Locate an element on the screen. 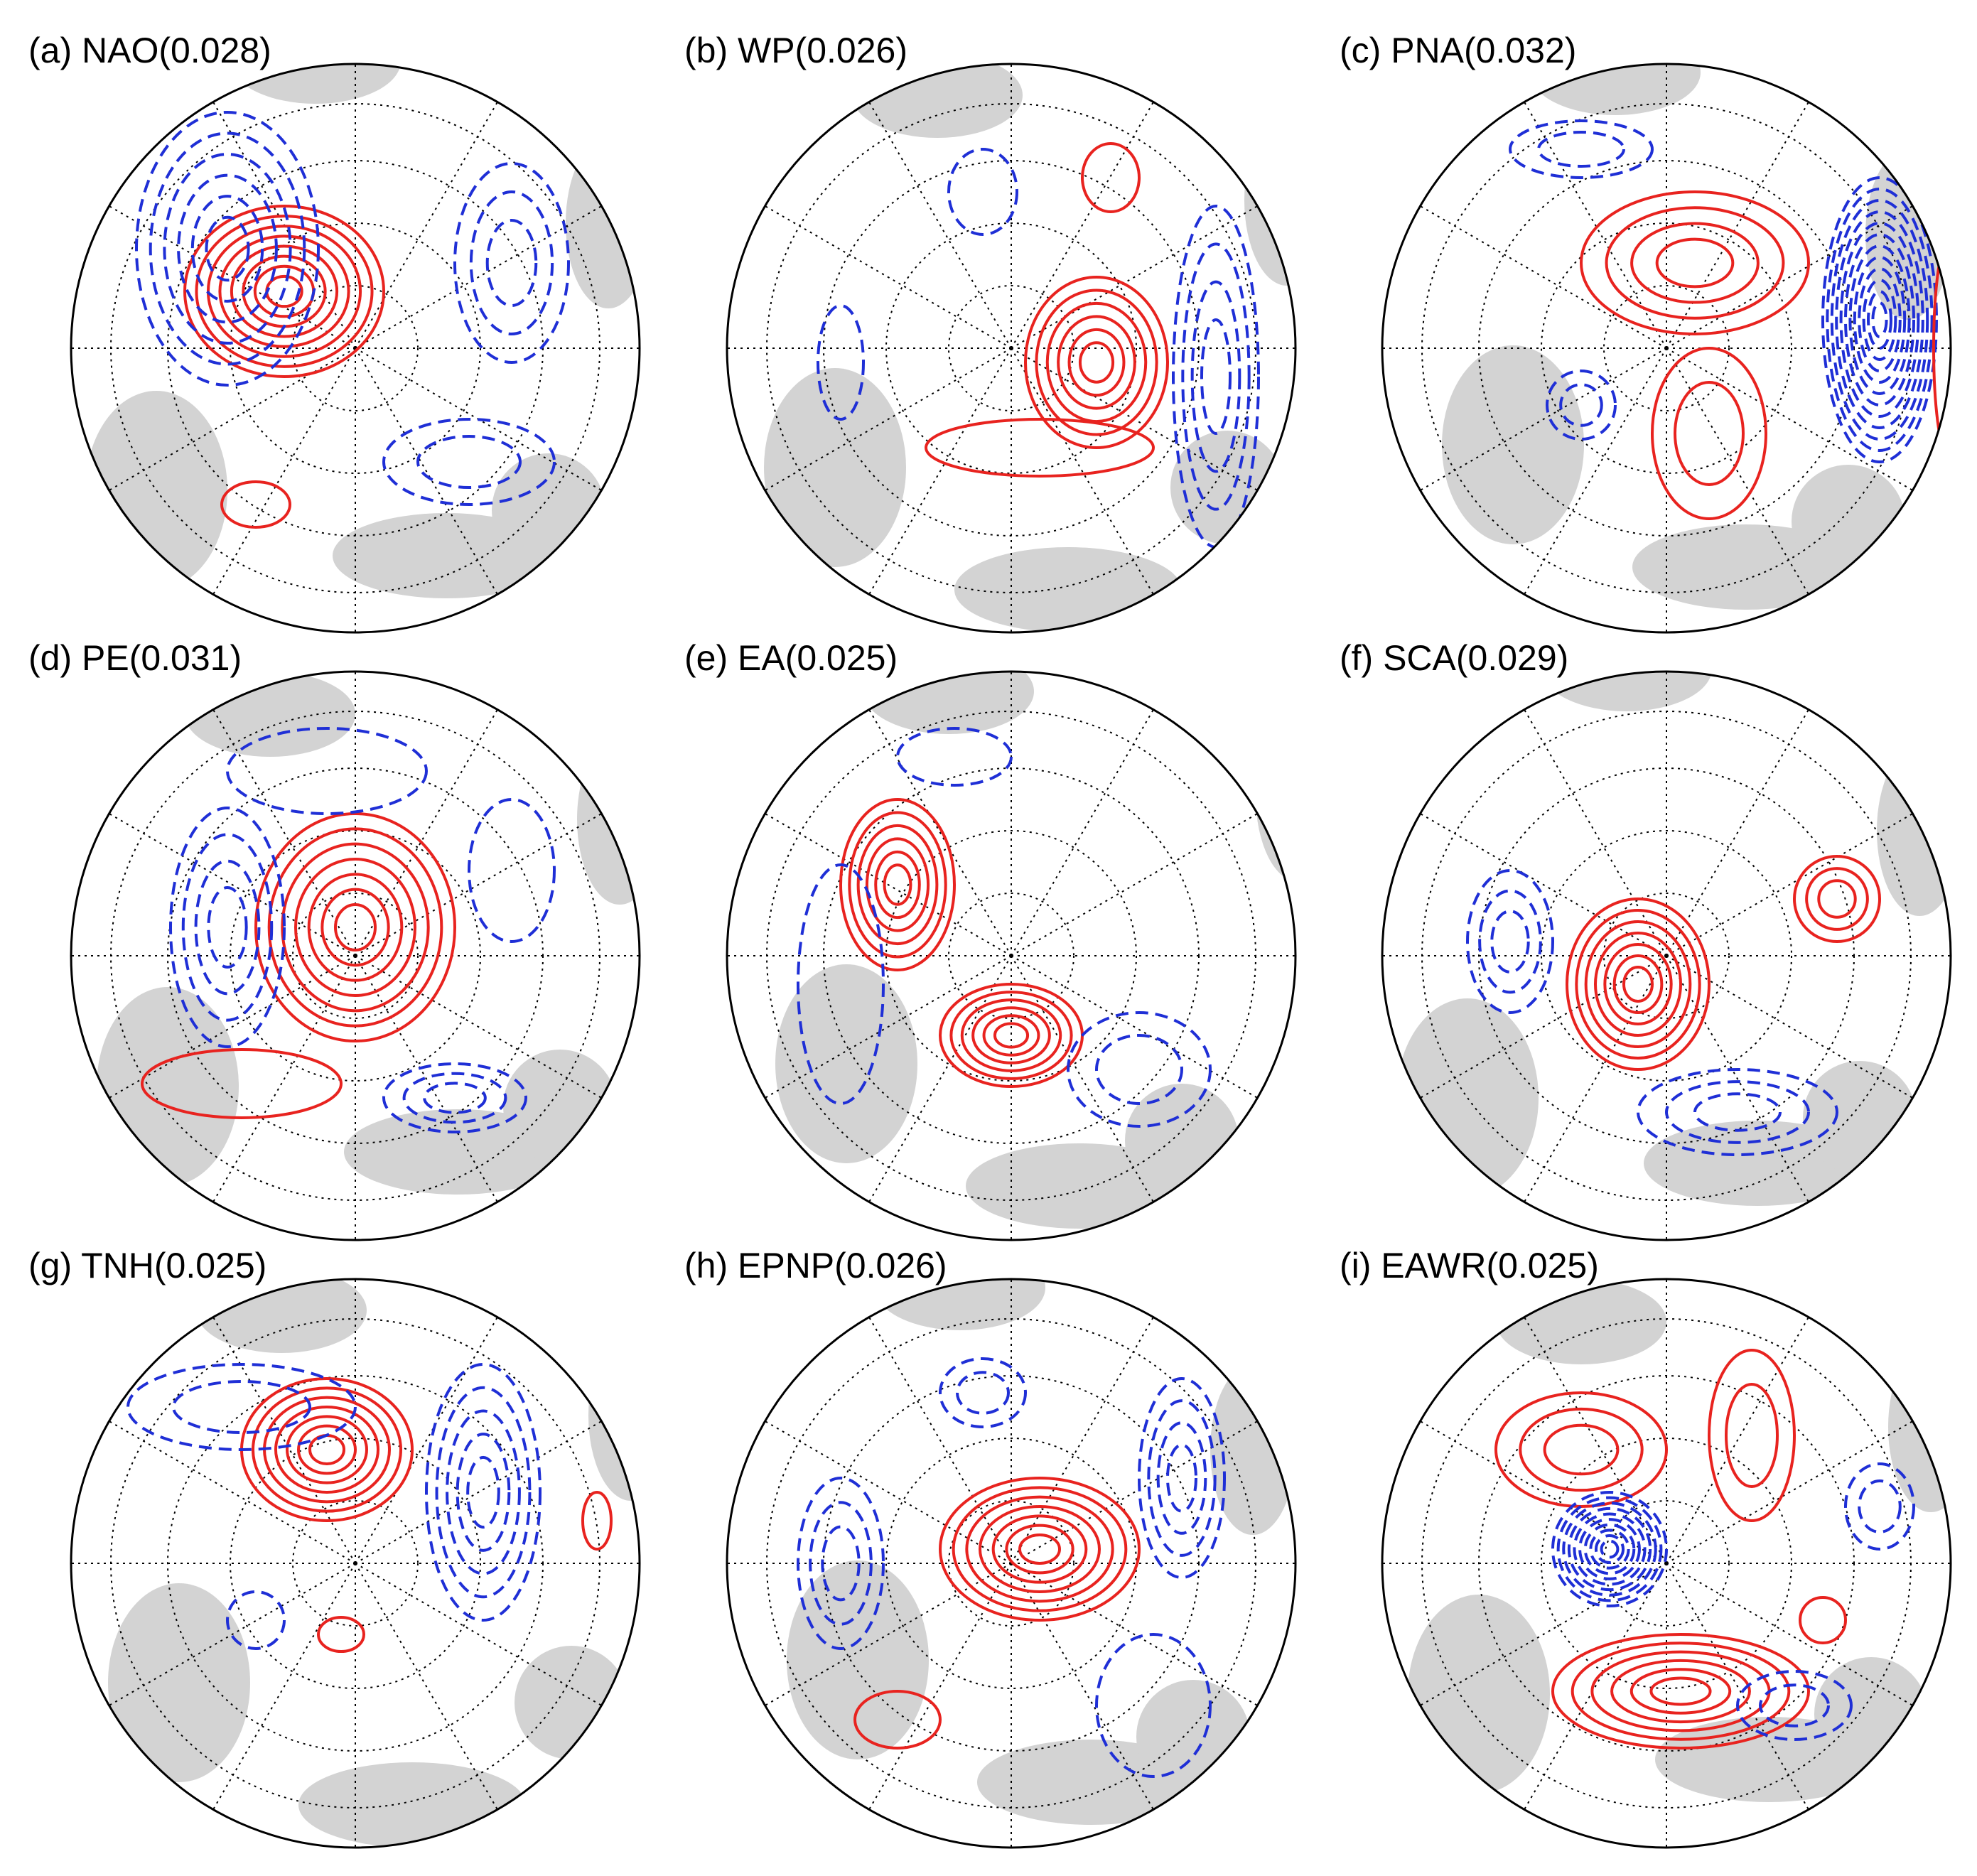  map-panel: (a) NAO(0.028) is located at coordinates (334, 332).